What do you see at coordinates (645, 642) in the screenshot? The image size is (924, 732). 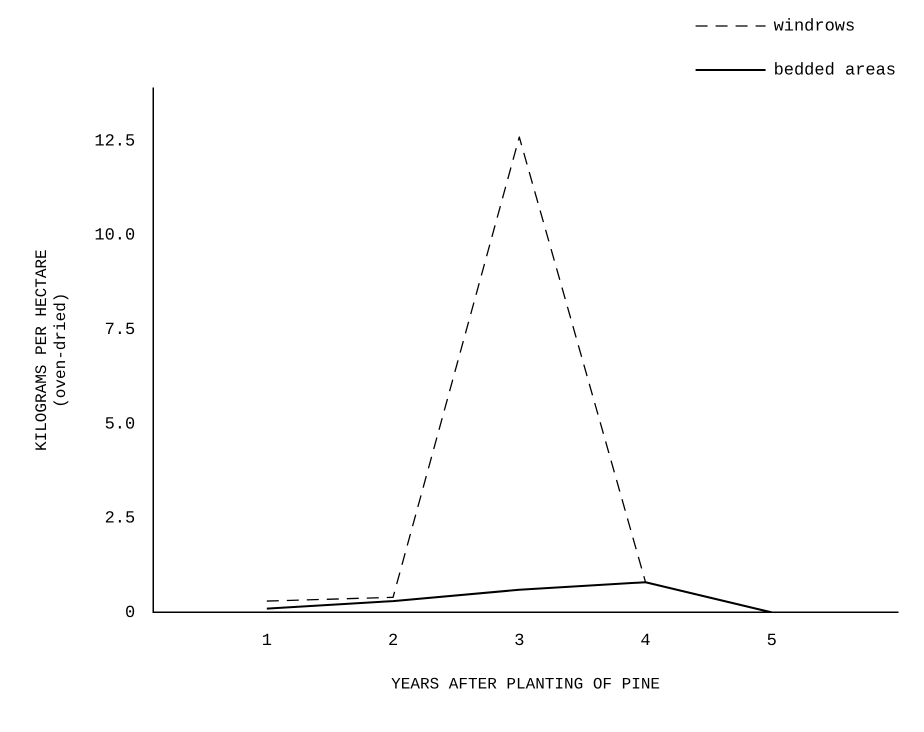 I see `x-tick-label: 4` at bounding box center [645, 642].